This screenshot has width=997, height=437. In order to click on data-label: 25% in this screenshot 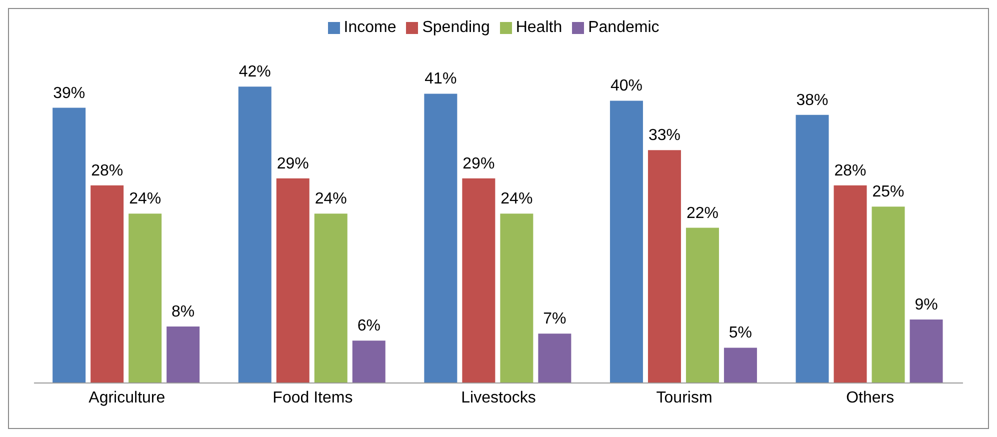, I will do `click(888, 192)`.